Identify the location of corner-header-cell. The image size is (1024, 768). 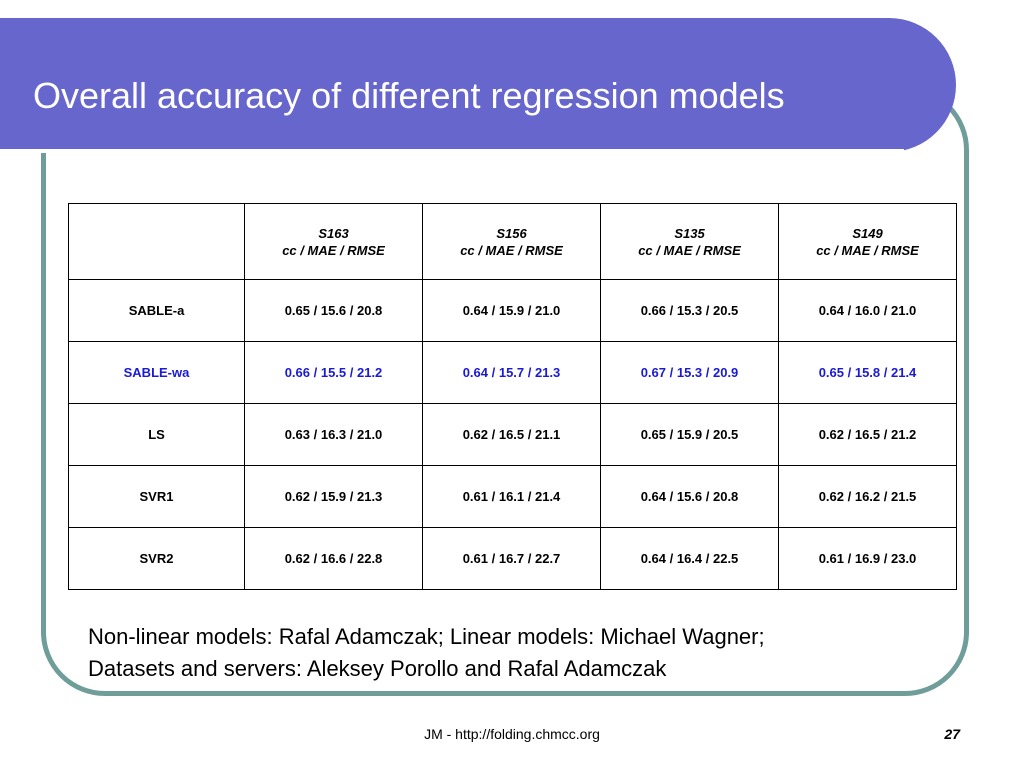
(156, 241).